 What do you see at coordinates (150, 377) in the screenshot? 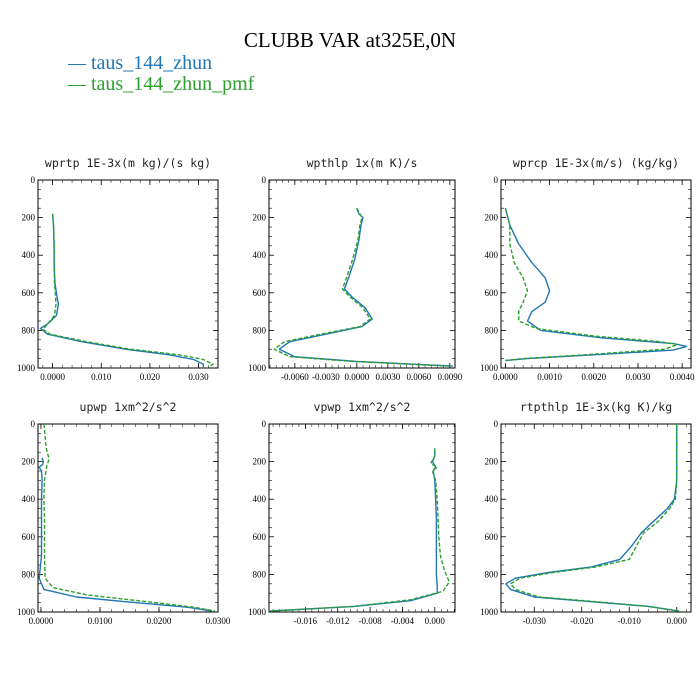
I see `x-tick-label: 0.020` at bounding box center [150, 377].